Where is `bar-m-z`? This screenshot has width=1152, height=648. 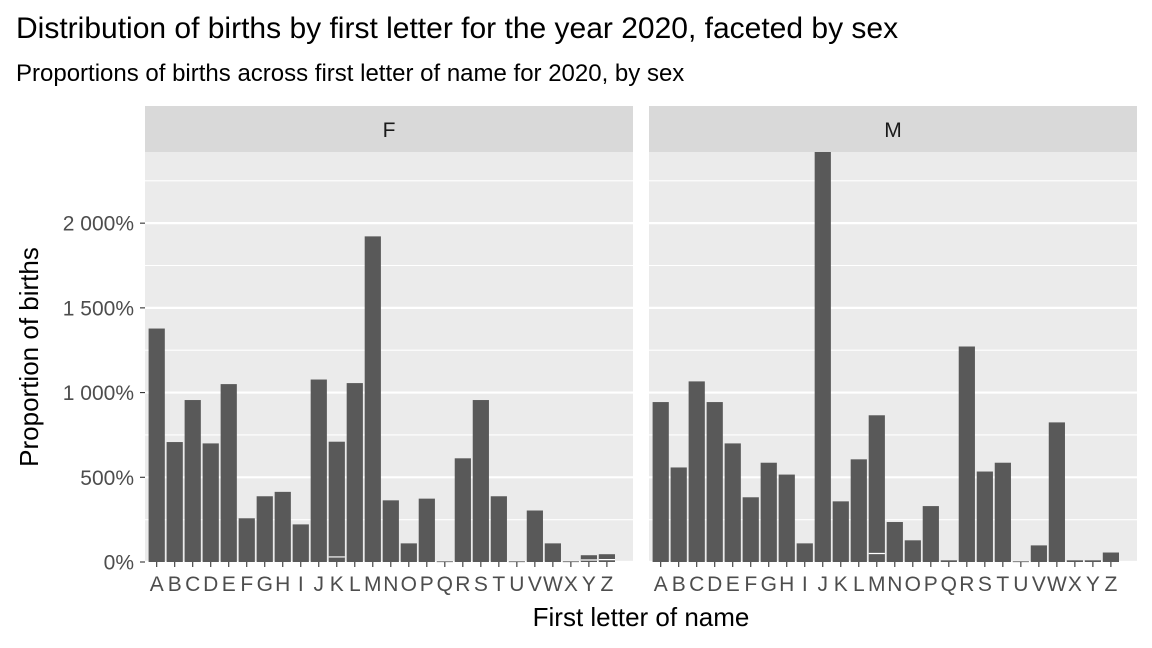 bar-m-z is located at coordinates (1110, 557).